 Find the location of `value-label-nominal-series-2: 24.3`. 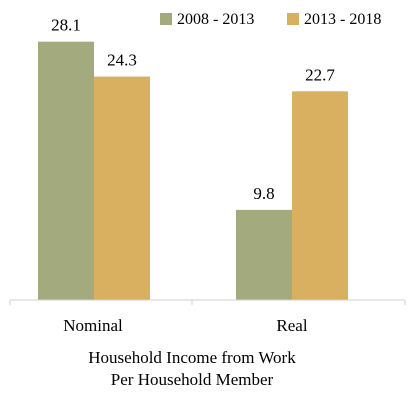

value-label-nominal-series-2: 24.3 is located at coordinates (122, 60).